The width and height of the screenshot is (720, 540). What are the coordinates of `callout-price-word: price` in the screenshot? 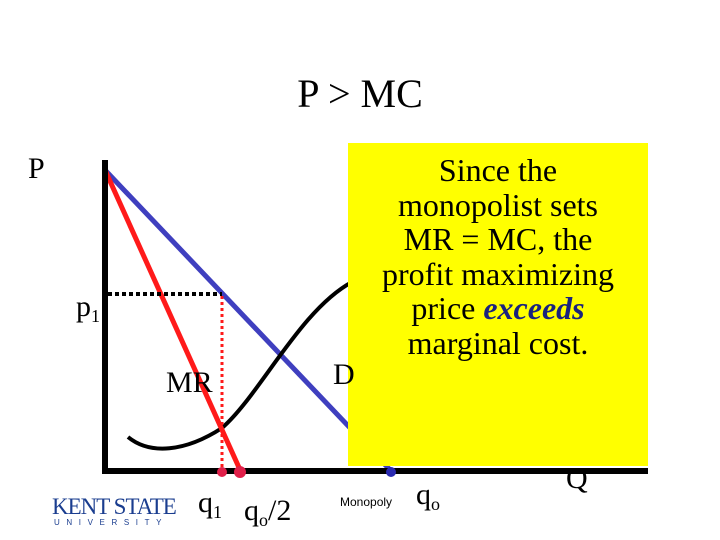 It's located at (447, 308).